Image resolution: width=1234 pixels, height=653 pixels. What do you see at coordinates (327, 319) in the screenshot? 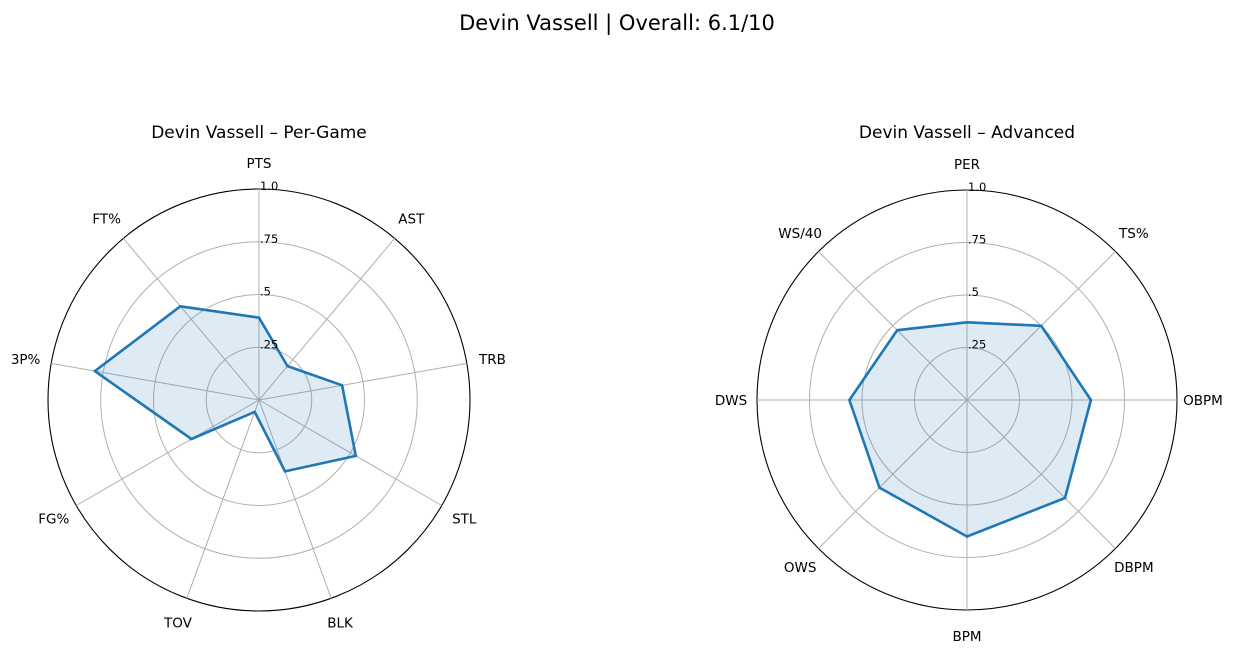
I see `spoke-ast` at bounding box center [327, 319].